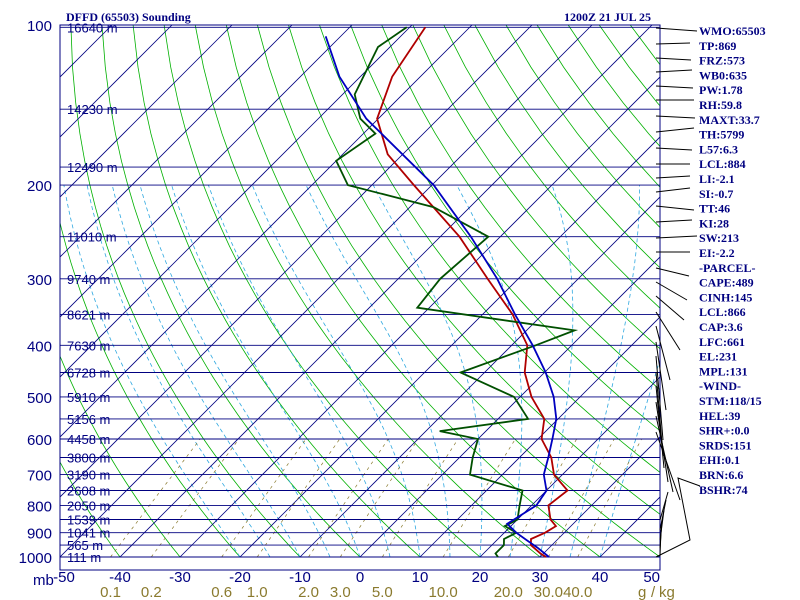 The image size is (800, 600). I want to click on mixing-ratio-label: 40.0, so click(577, 592).